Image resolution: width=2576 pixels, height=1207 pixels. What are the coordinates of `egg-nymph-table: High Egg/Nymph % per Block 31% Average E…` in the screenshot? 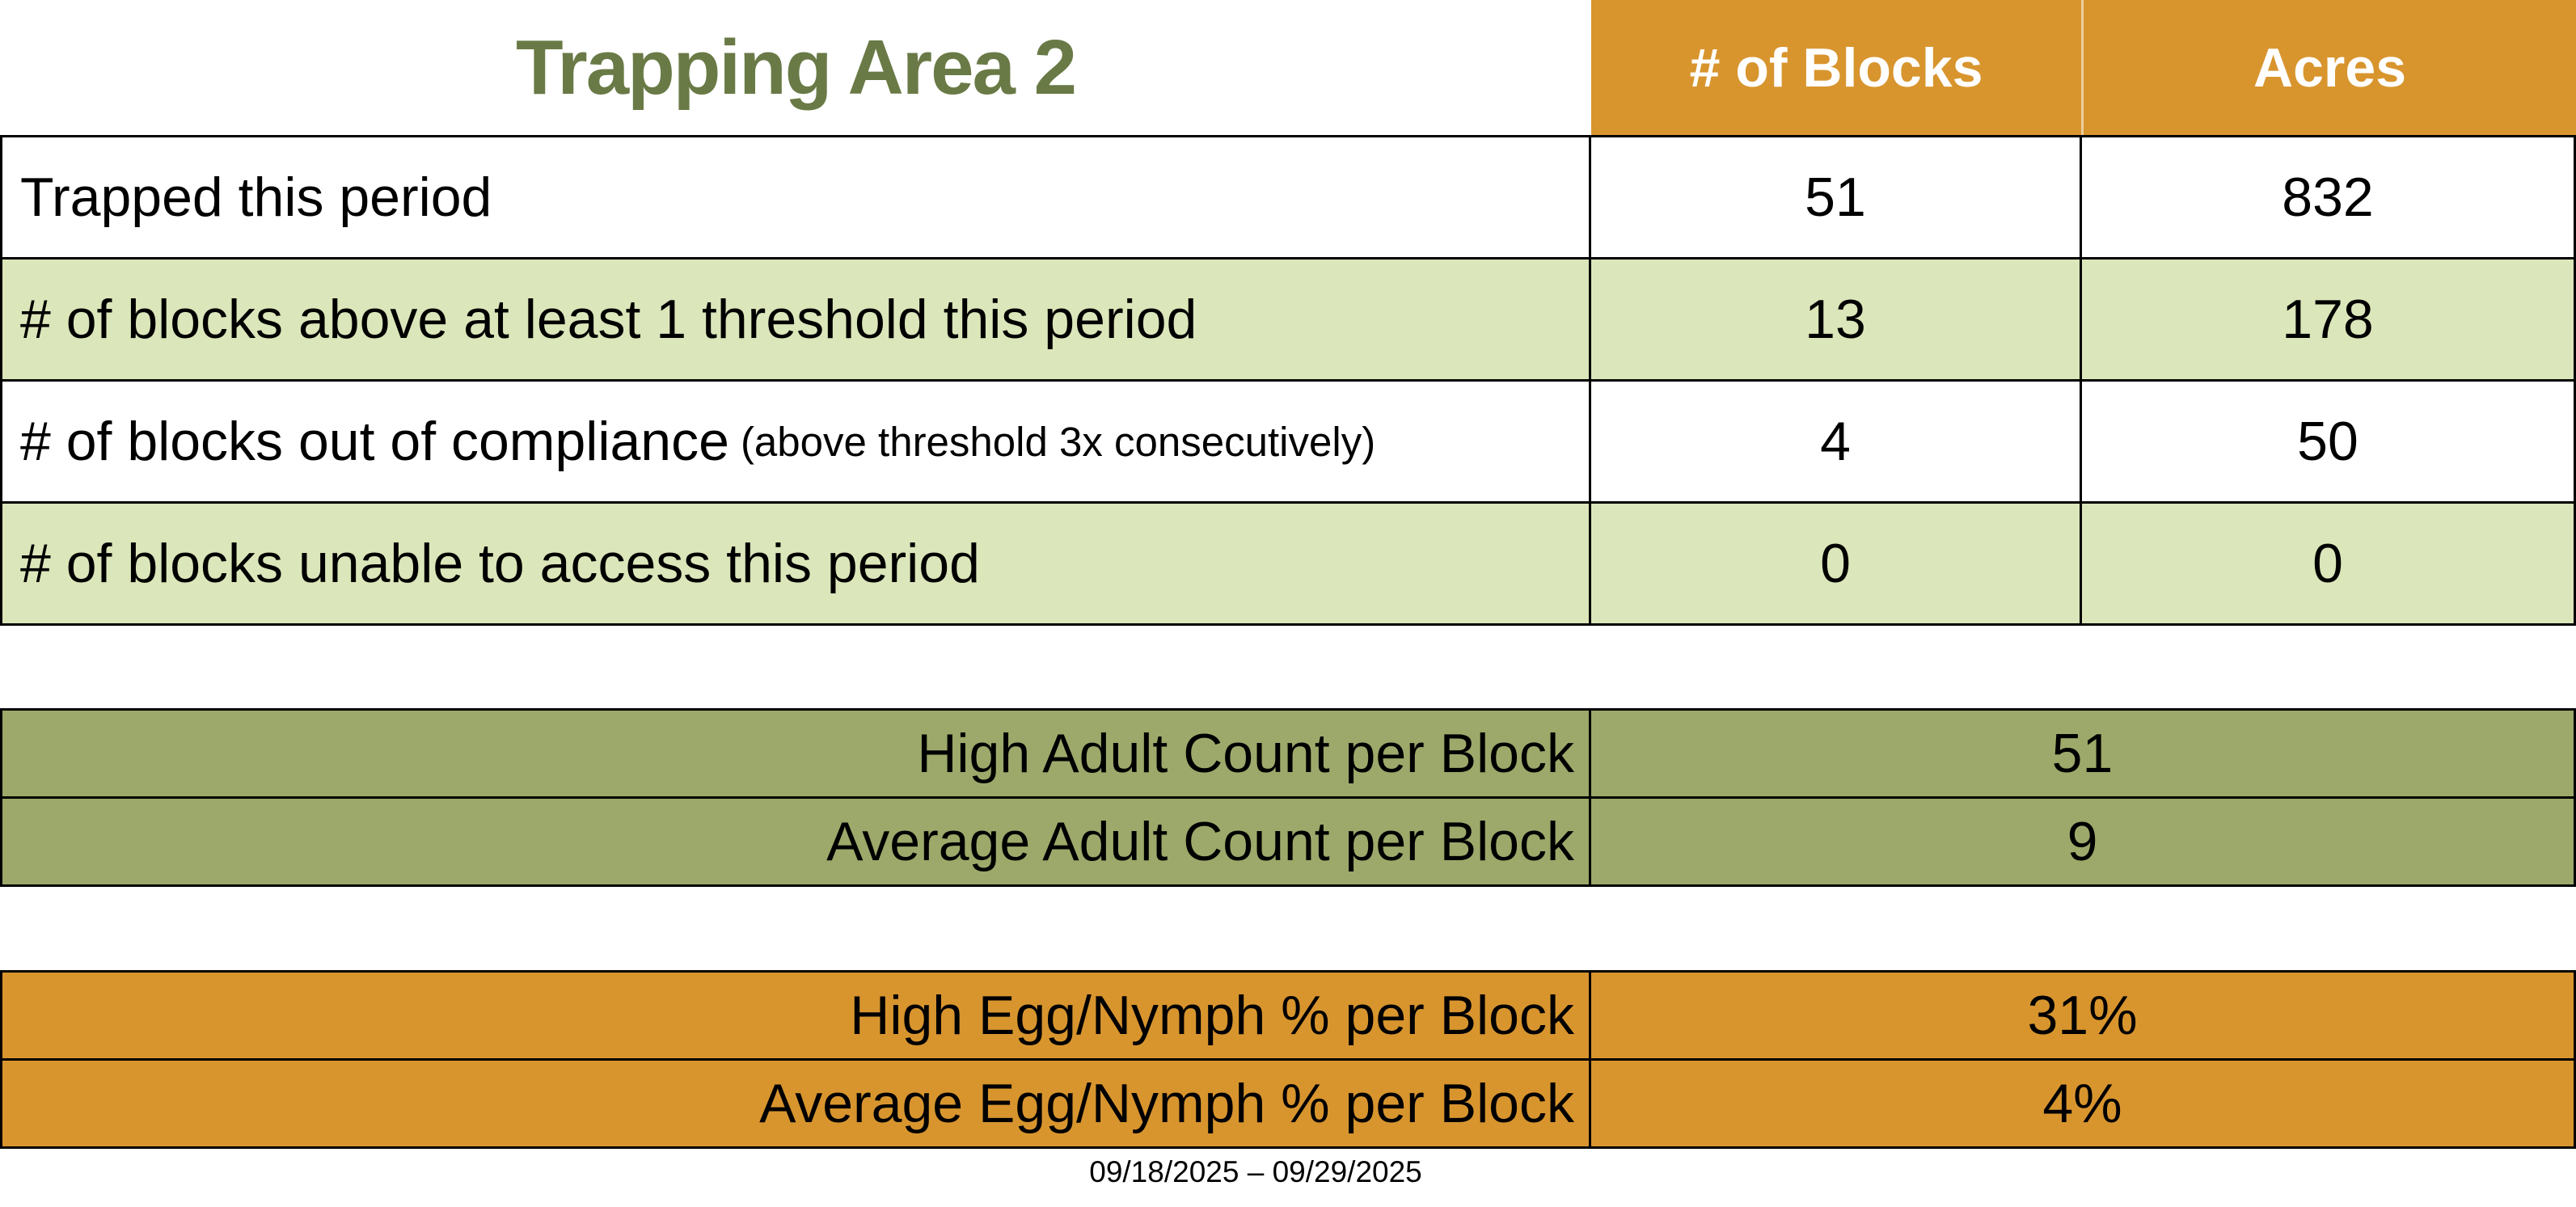 It's located at (1288, 1059).